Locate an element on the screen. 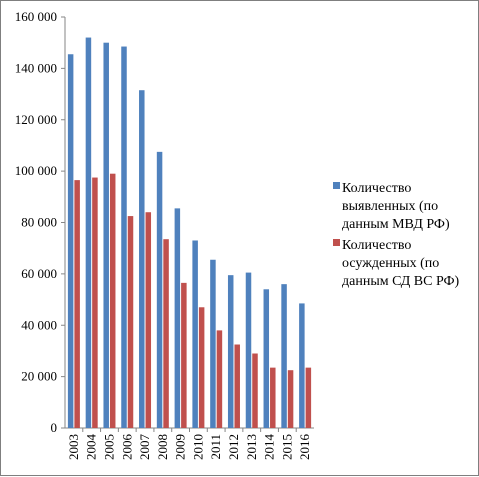  legend-label-2: осужденных (по is located at coordinates (390, 263).